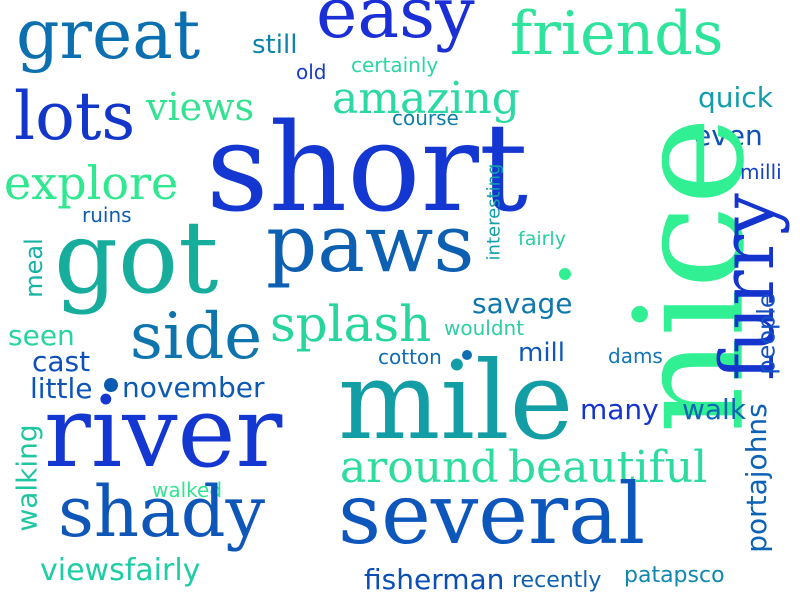 The height and width of the screenshot is (600, 800). Describe the element at coordinates (200, 107) in the screenshot. I see `word-views: views` at that location.